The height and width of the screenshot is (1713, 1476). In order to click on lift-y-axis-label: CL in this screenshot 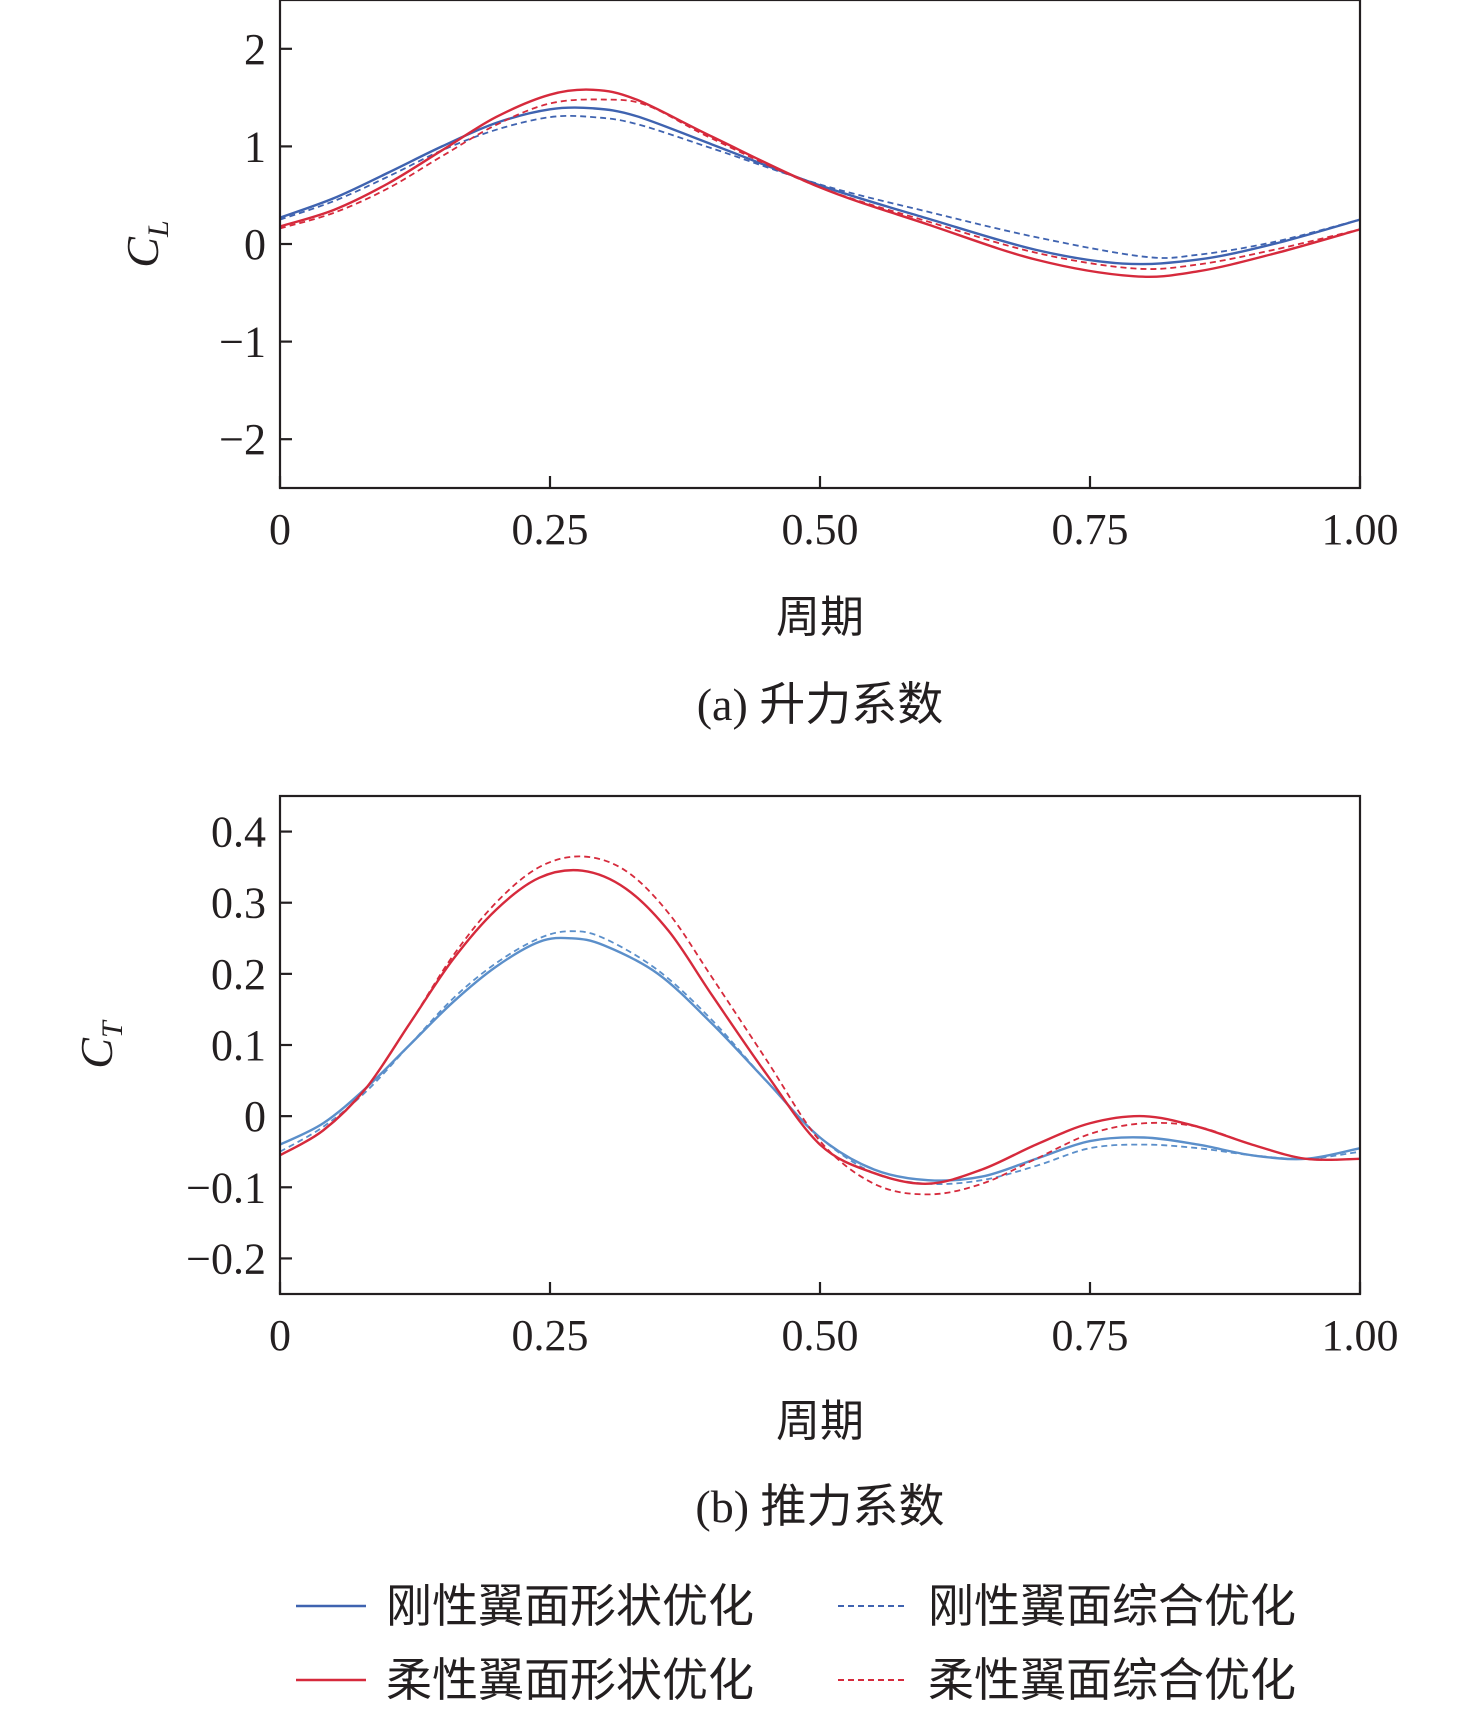, I will do `click(146, 243)`.